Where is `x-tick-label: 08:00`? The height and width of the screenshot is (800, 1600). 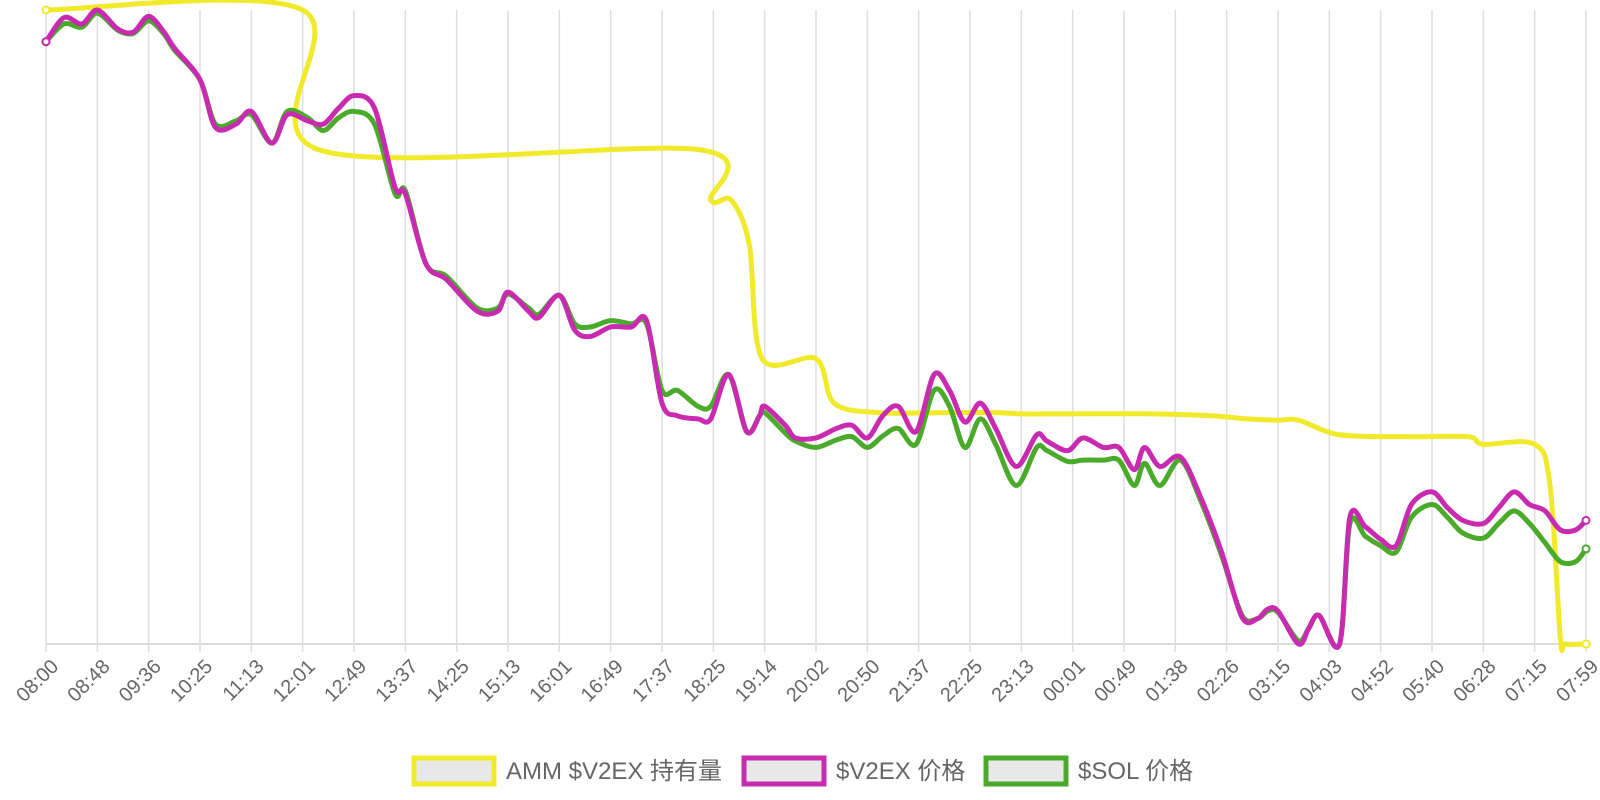 x-tick-label: 08:00 is located at coordinates (37, 681).